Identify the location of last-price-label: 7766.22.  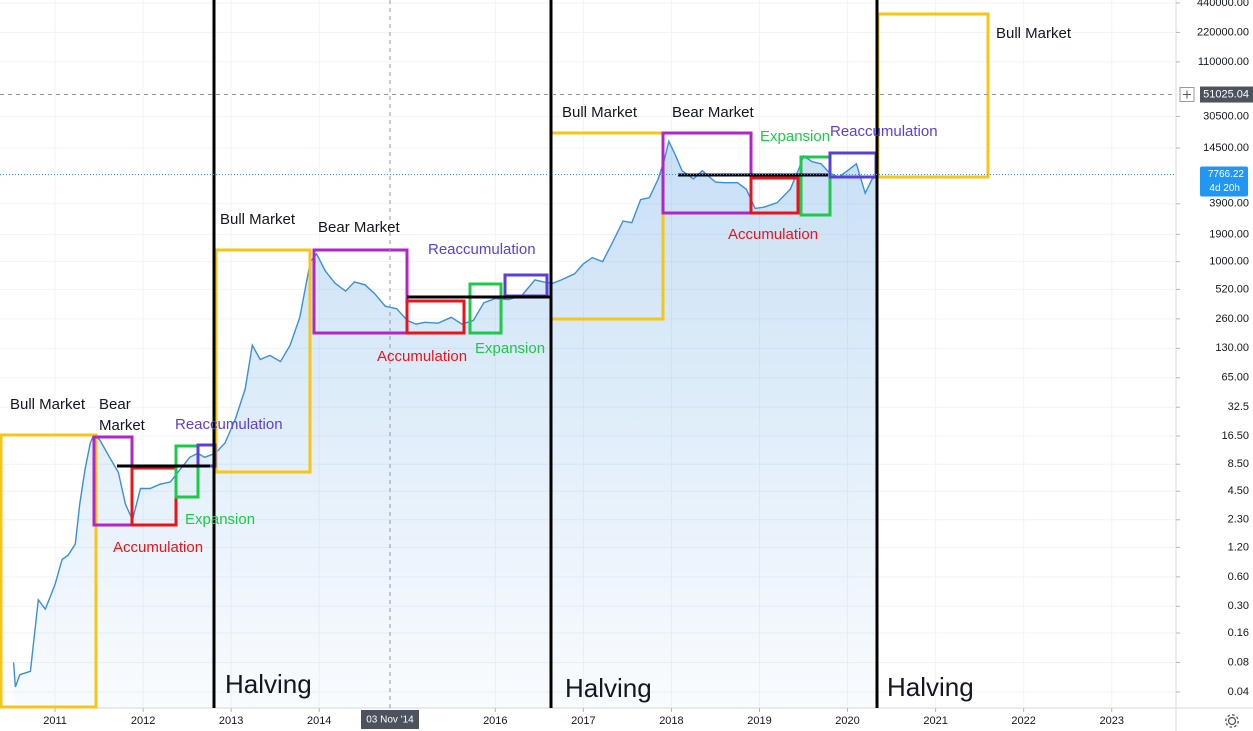
(1226, 174).